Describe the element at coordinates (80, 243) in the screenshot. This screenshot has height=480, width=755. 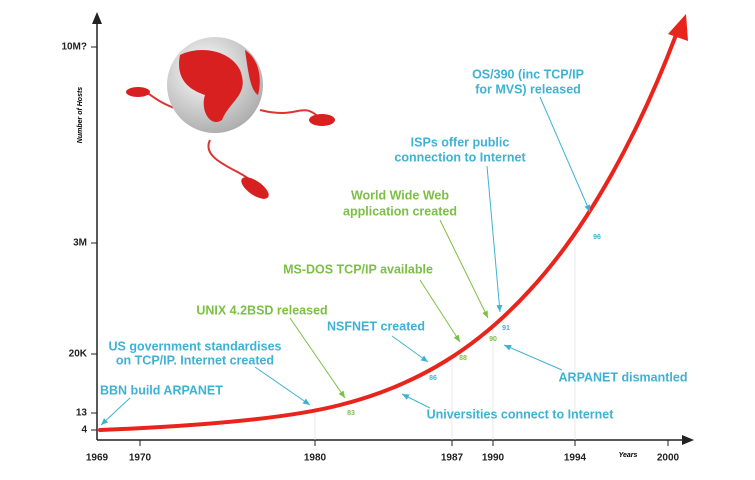
I see `y-tick-label: 3M` at that location.